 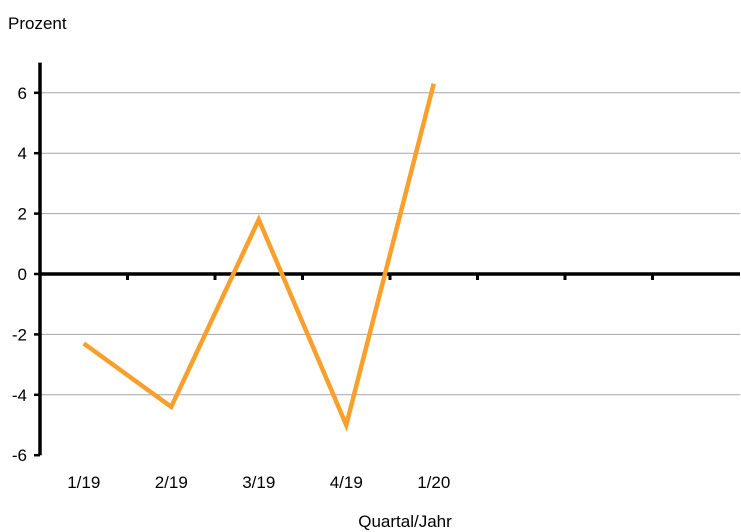 I want to click on y-tick-label: -4, so click(x=19, y=395).